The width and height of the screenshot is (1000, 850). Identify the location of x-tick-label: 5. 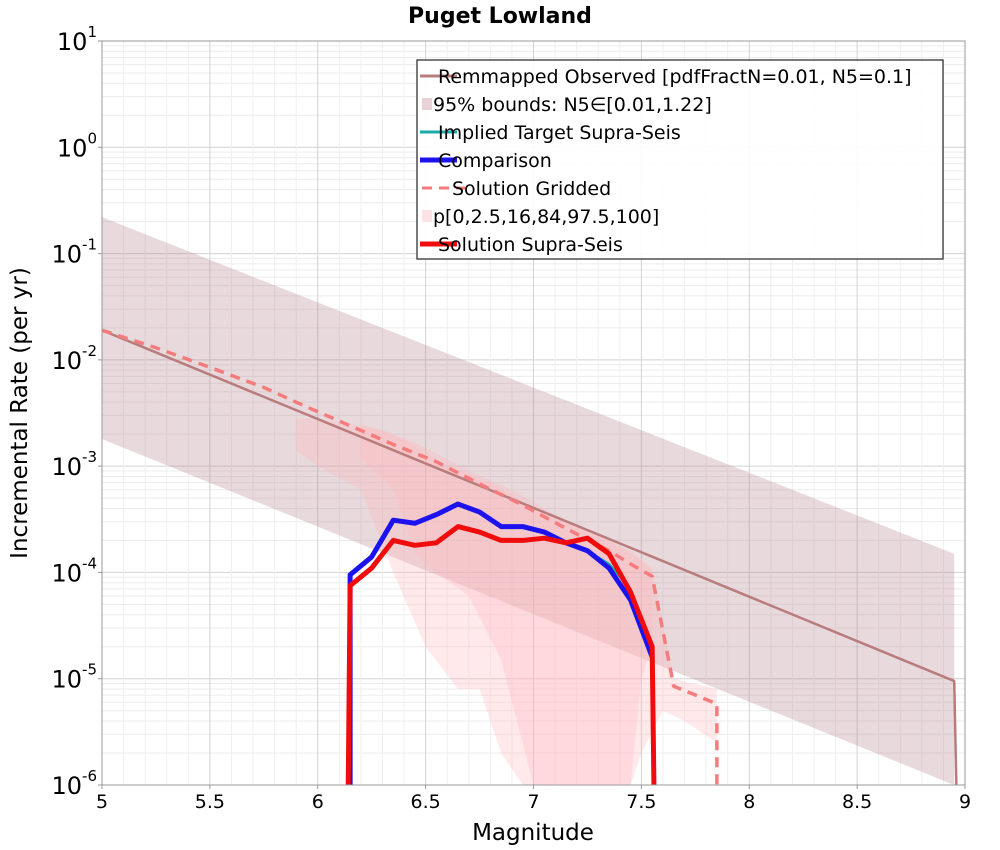
(102, 802).